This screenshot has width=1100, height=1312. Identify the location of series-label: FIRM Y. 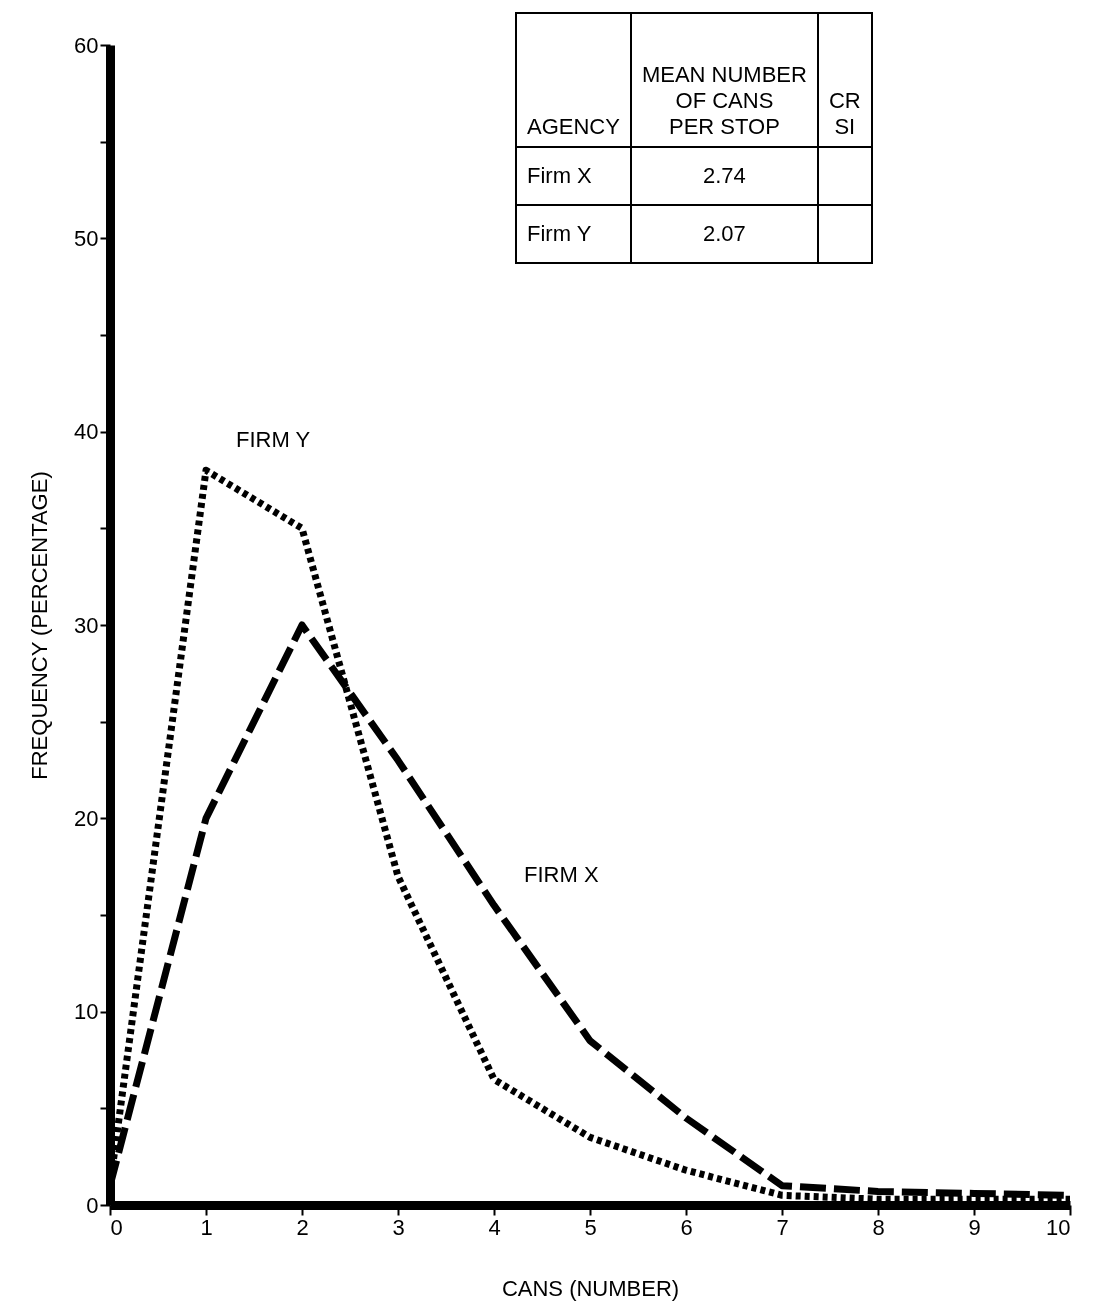
(273, 440).